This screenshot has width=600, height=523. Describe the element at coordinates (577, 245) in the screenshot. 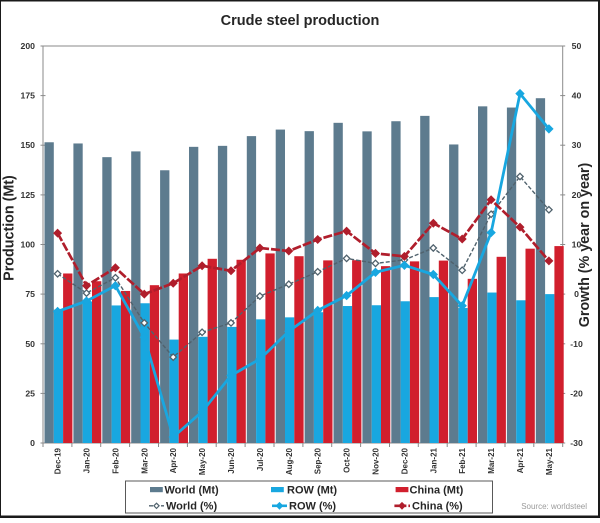

I see `svg-text: 10` at that location.